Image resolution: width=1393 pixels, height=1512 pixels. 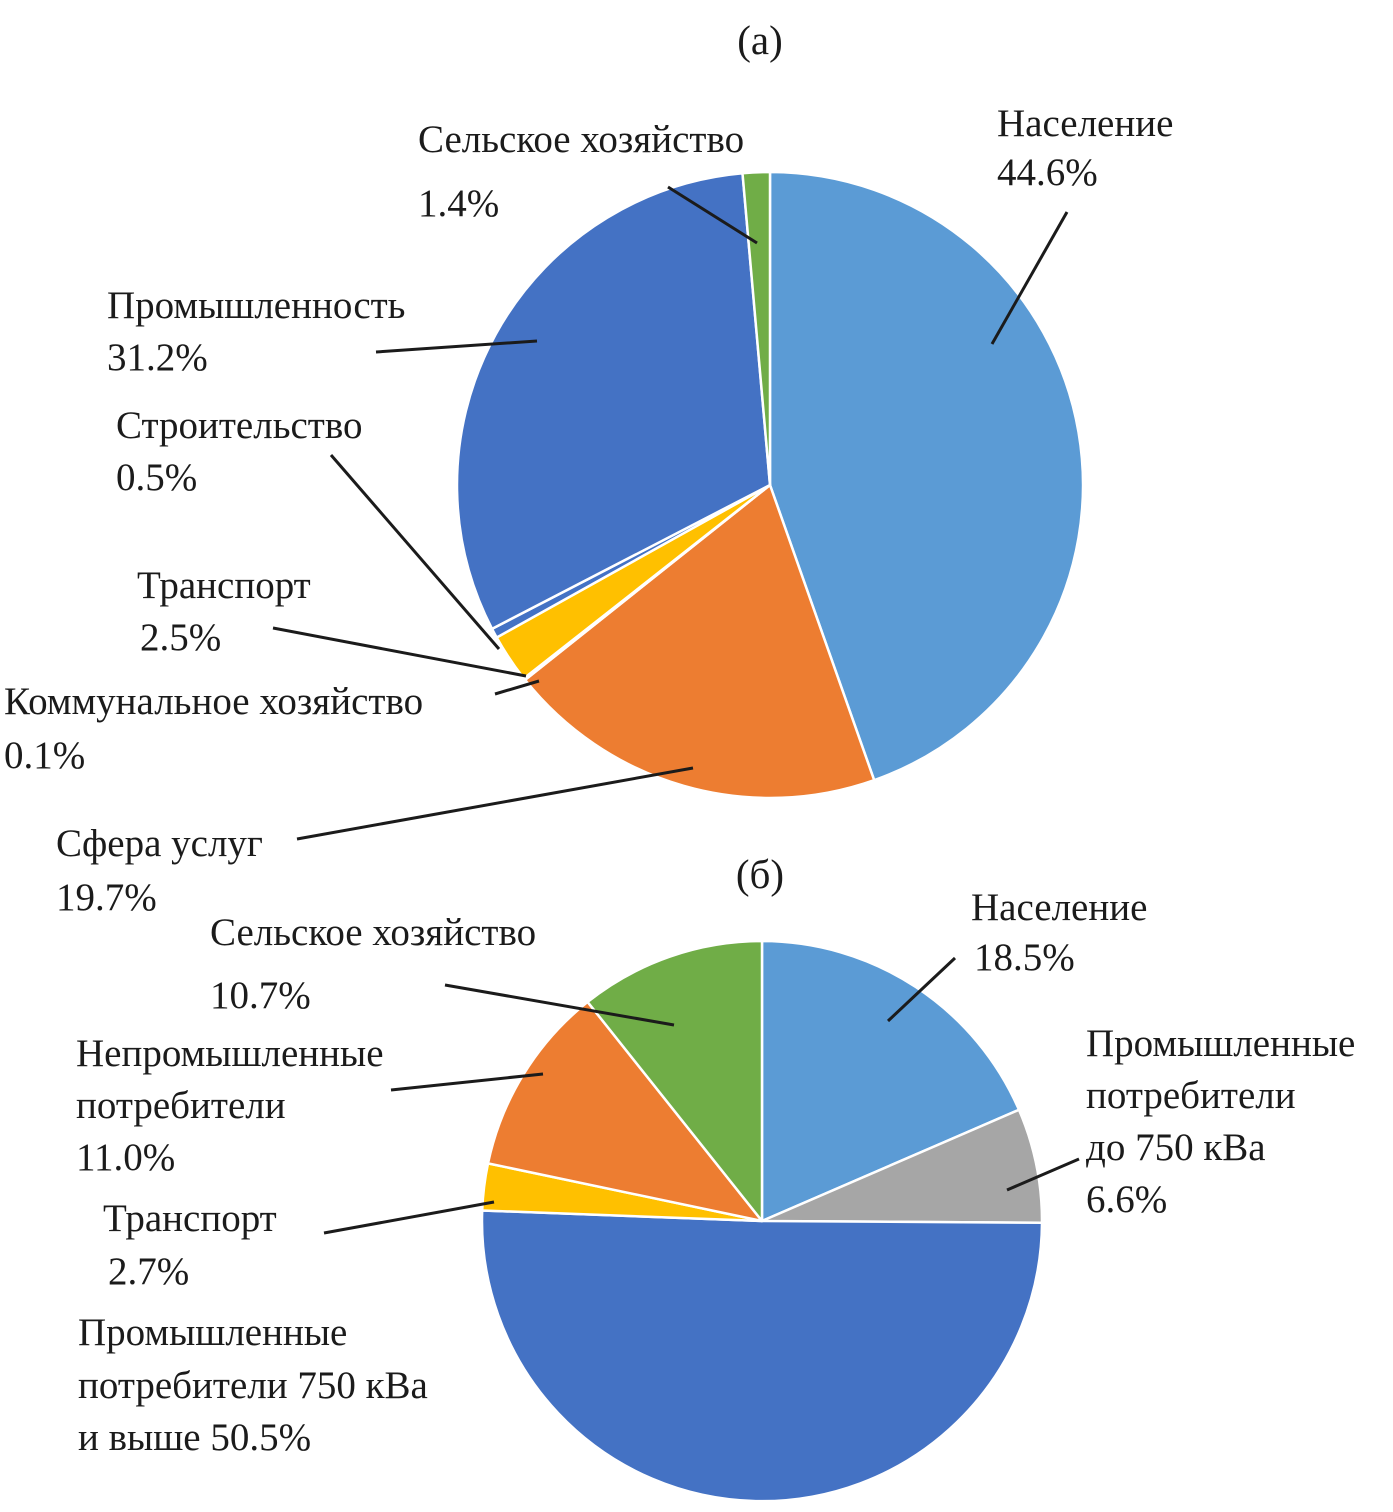 I want to click on label-b-naselenie: Население 18.5%, so click(x=1059, y=932).